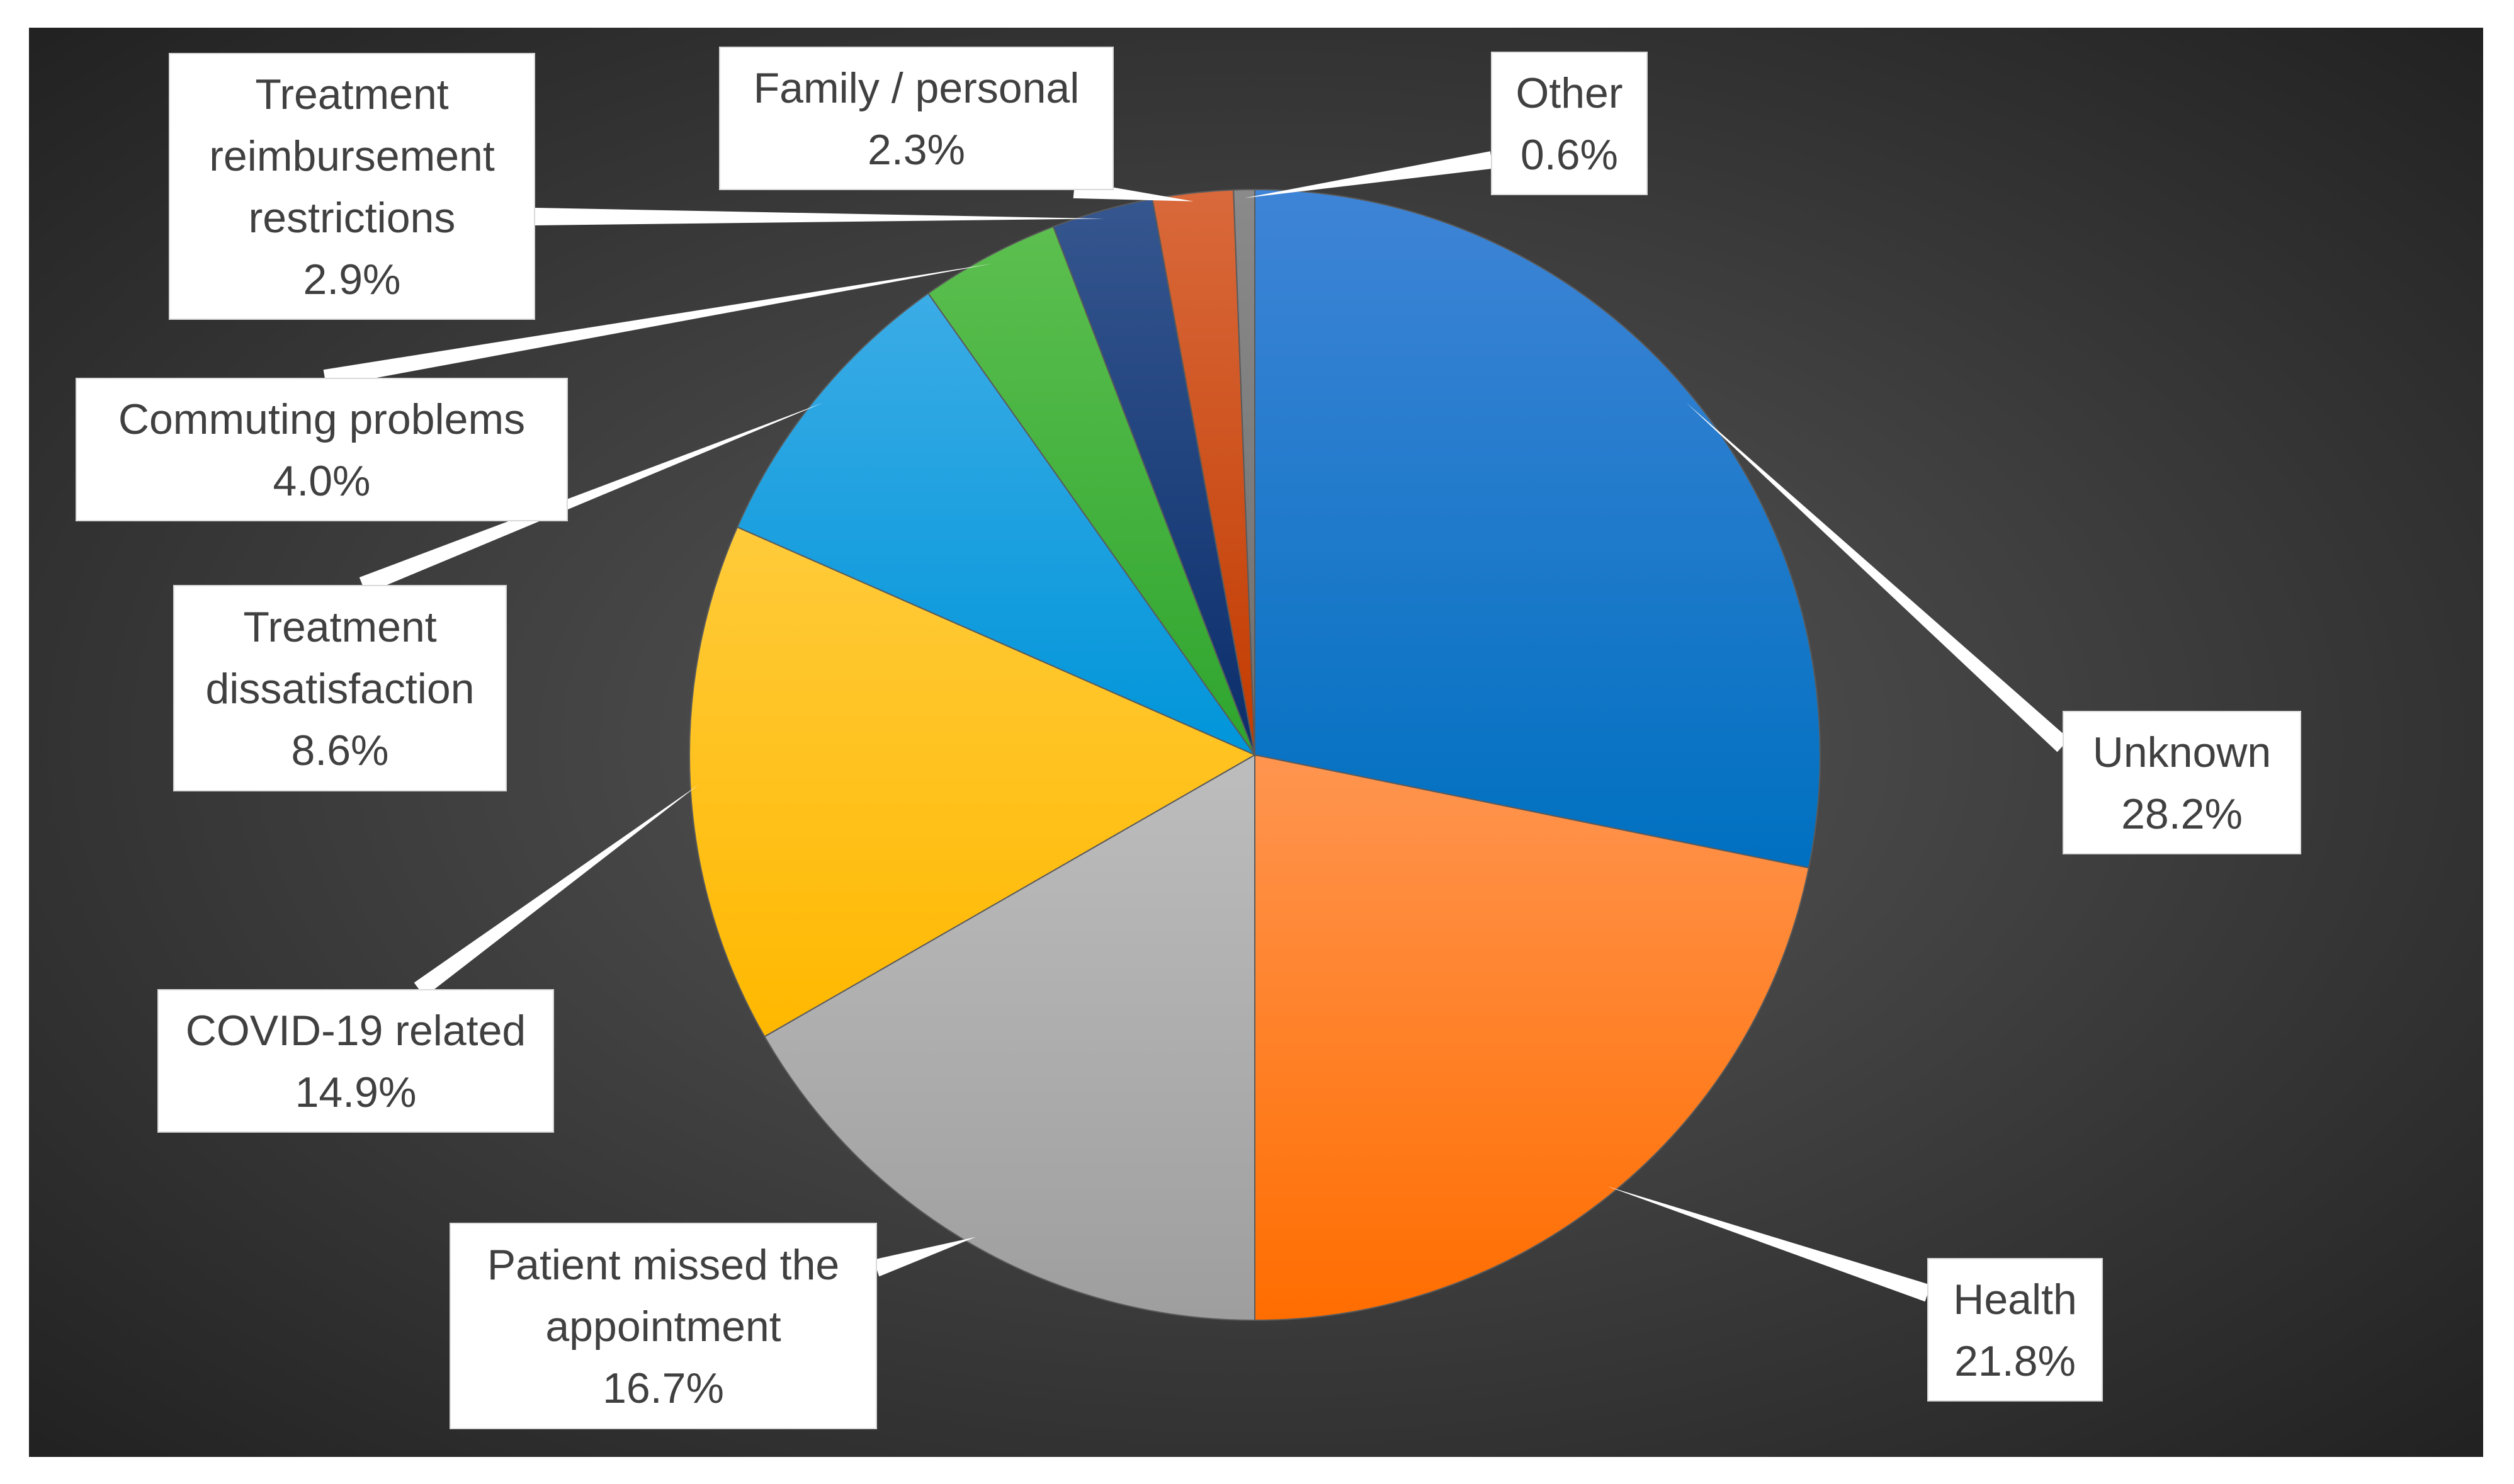  Describe the element at coordinates (2015, 1299) in the screenshot. I see `slice-category-label: Health` at that location.